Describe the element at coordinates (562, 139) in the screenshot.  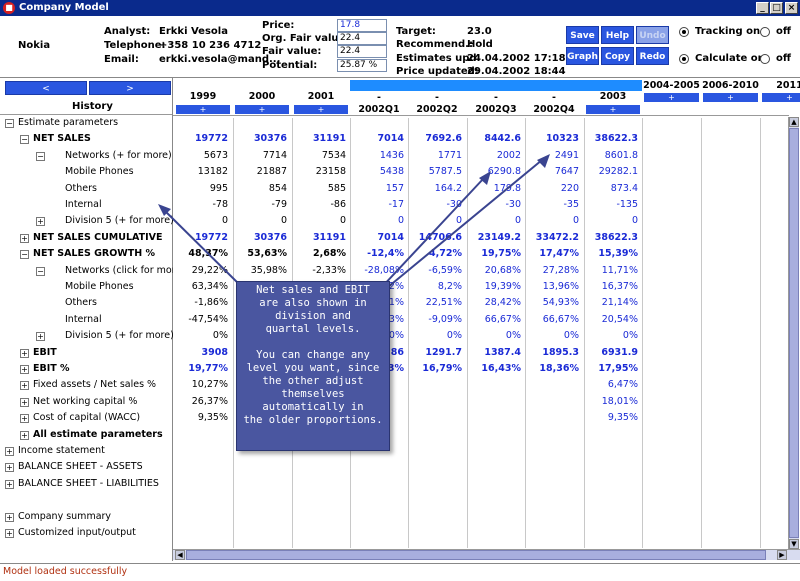
I see `data-cell: 10323` at that location.